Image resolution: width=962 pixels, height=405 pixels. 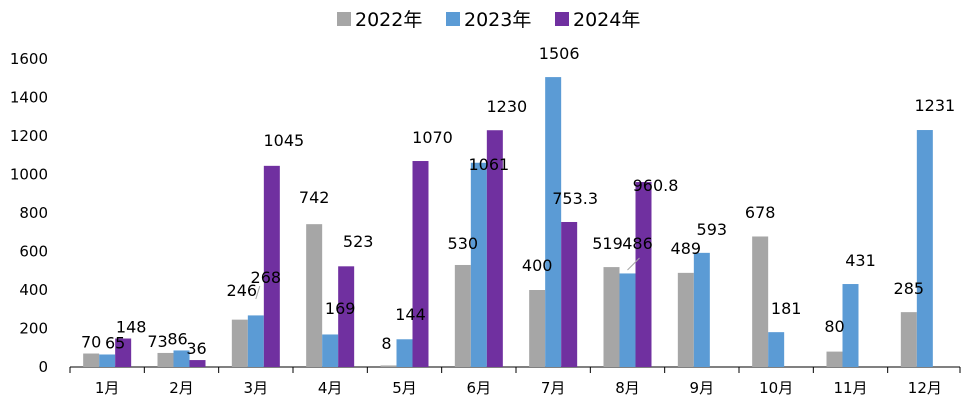 What do you see at coordinates (924, 248) in the screenshot?
I see `bar-s1-c11` at bounding box center [924, 248].